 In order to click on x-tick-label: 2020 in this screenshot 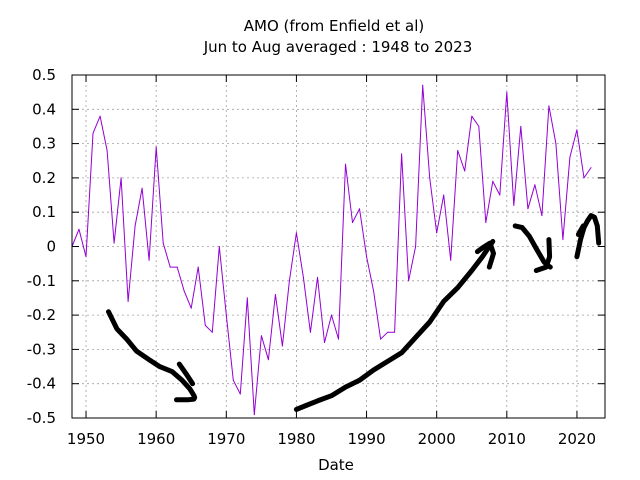, I will do `click(577, 439)`.